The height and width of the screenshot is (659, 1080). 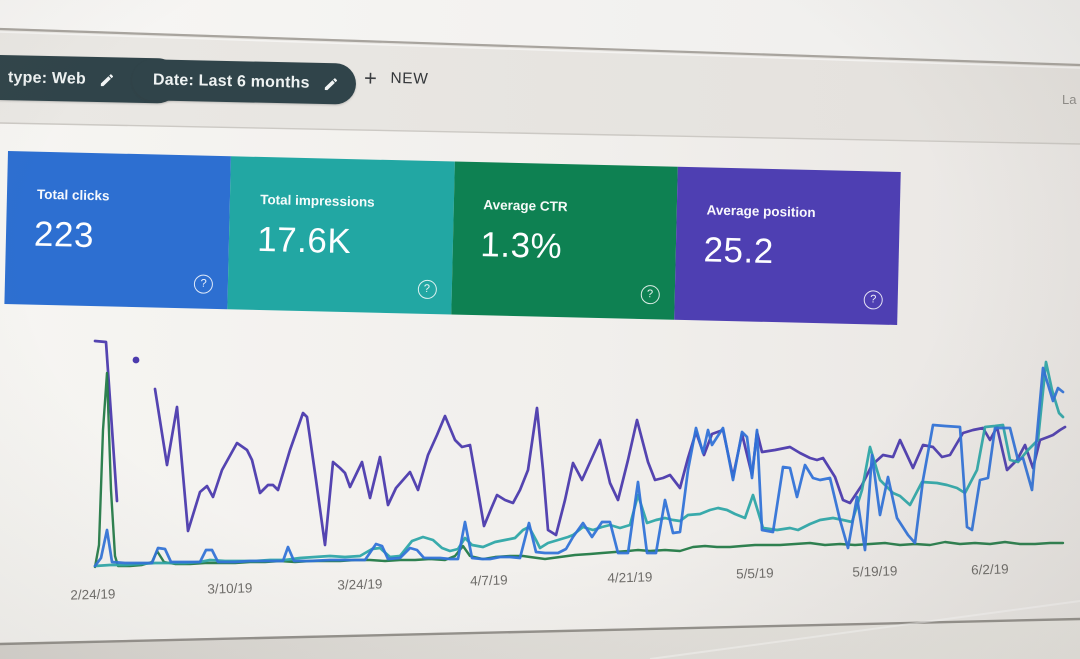 What do you see at coordinates (540, 133) in the screenshot?
I see `panel-top-edge` at bounding box center [540, 133].